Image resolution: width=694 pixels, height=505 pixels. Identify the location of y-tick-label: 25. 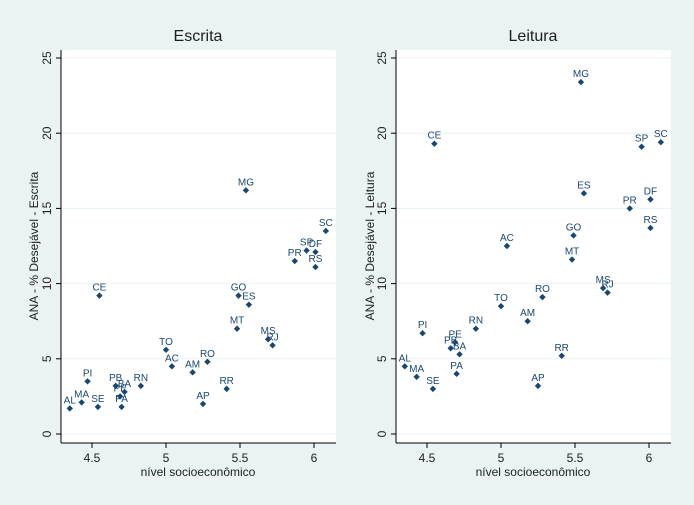
(47, 58).